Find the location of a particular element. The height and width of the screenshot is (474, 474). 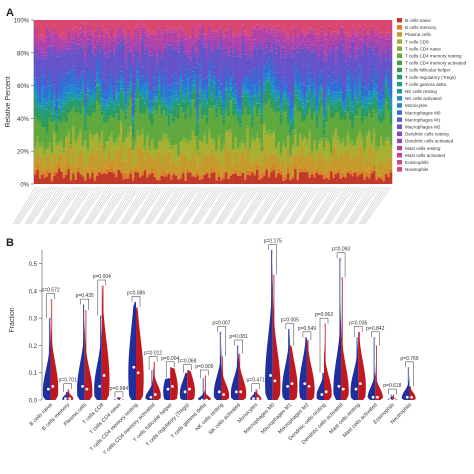

violin-pair: p=0.004 is located at coordinates (102, 337).